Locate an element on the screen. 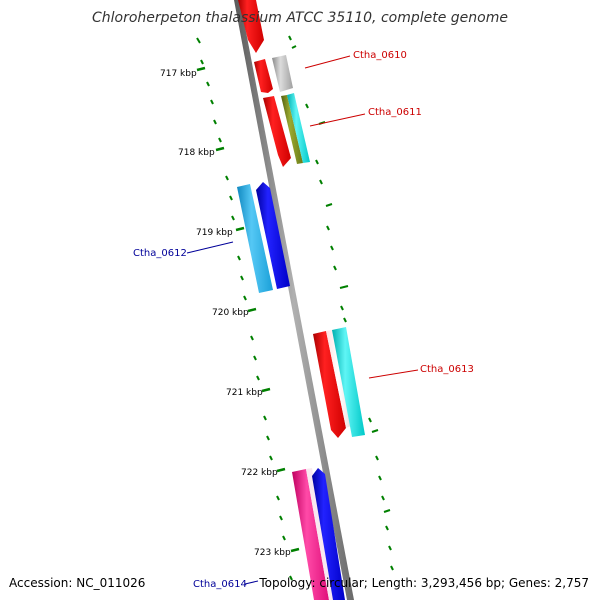  major-ticks is located at coordinates (248, 309).